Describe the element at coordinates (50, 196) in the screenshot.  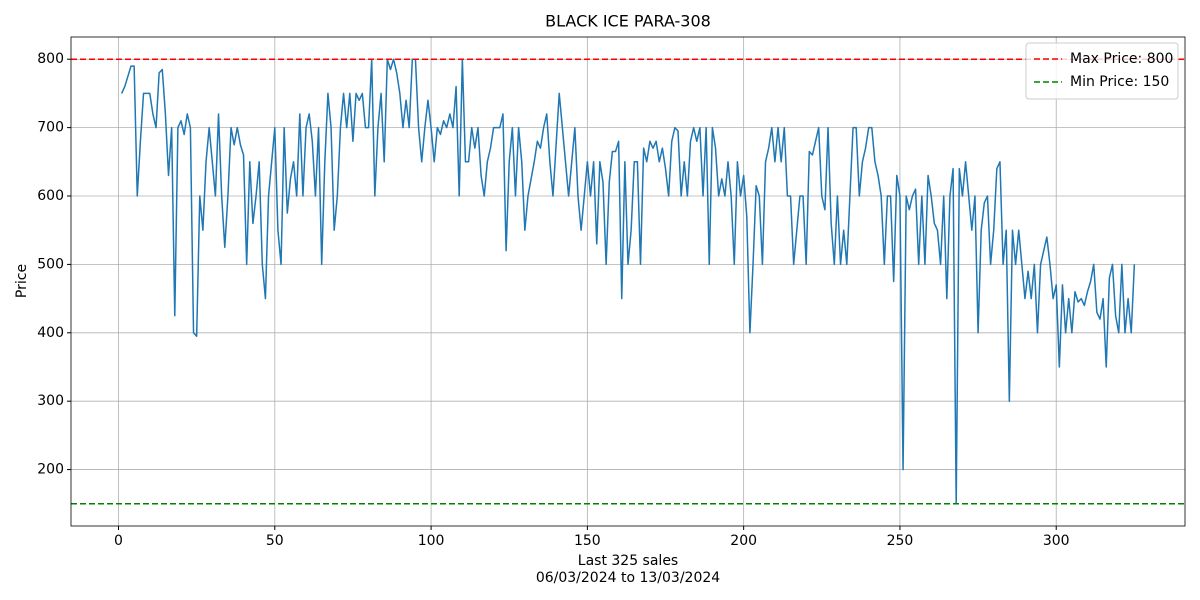
I see `y-tick-label: 600` at that location.